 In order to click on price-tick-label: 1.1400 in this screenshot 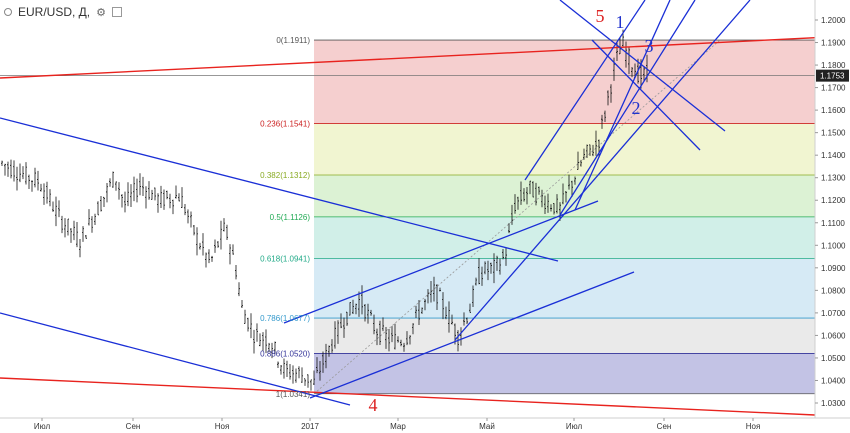, I will do `click(833, 155)`.